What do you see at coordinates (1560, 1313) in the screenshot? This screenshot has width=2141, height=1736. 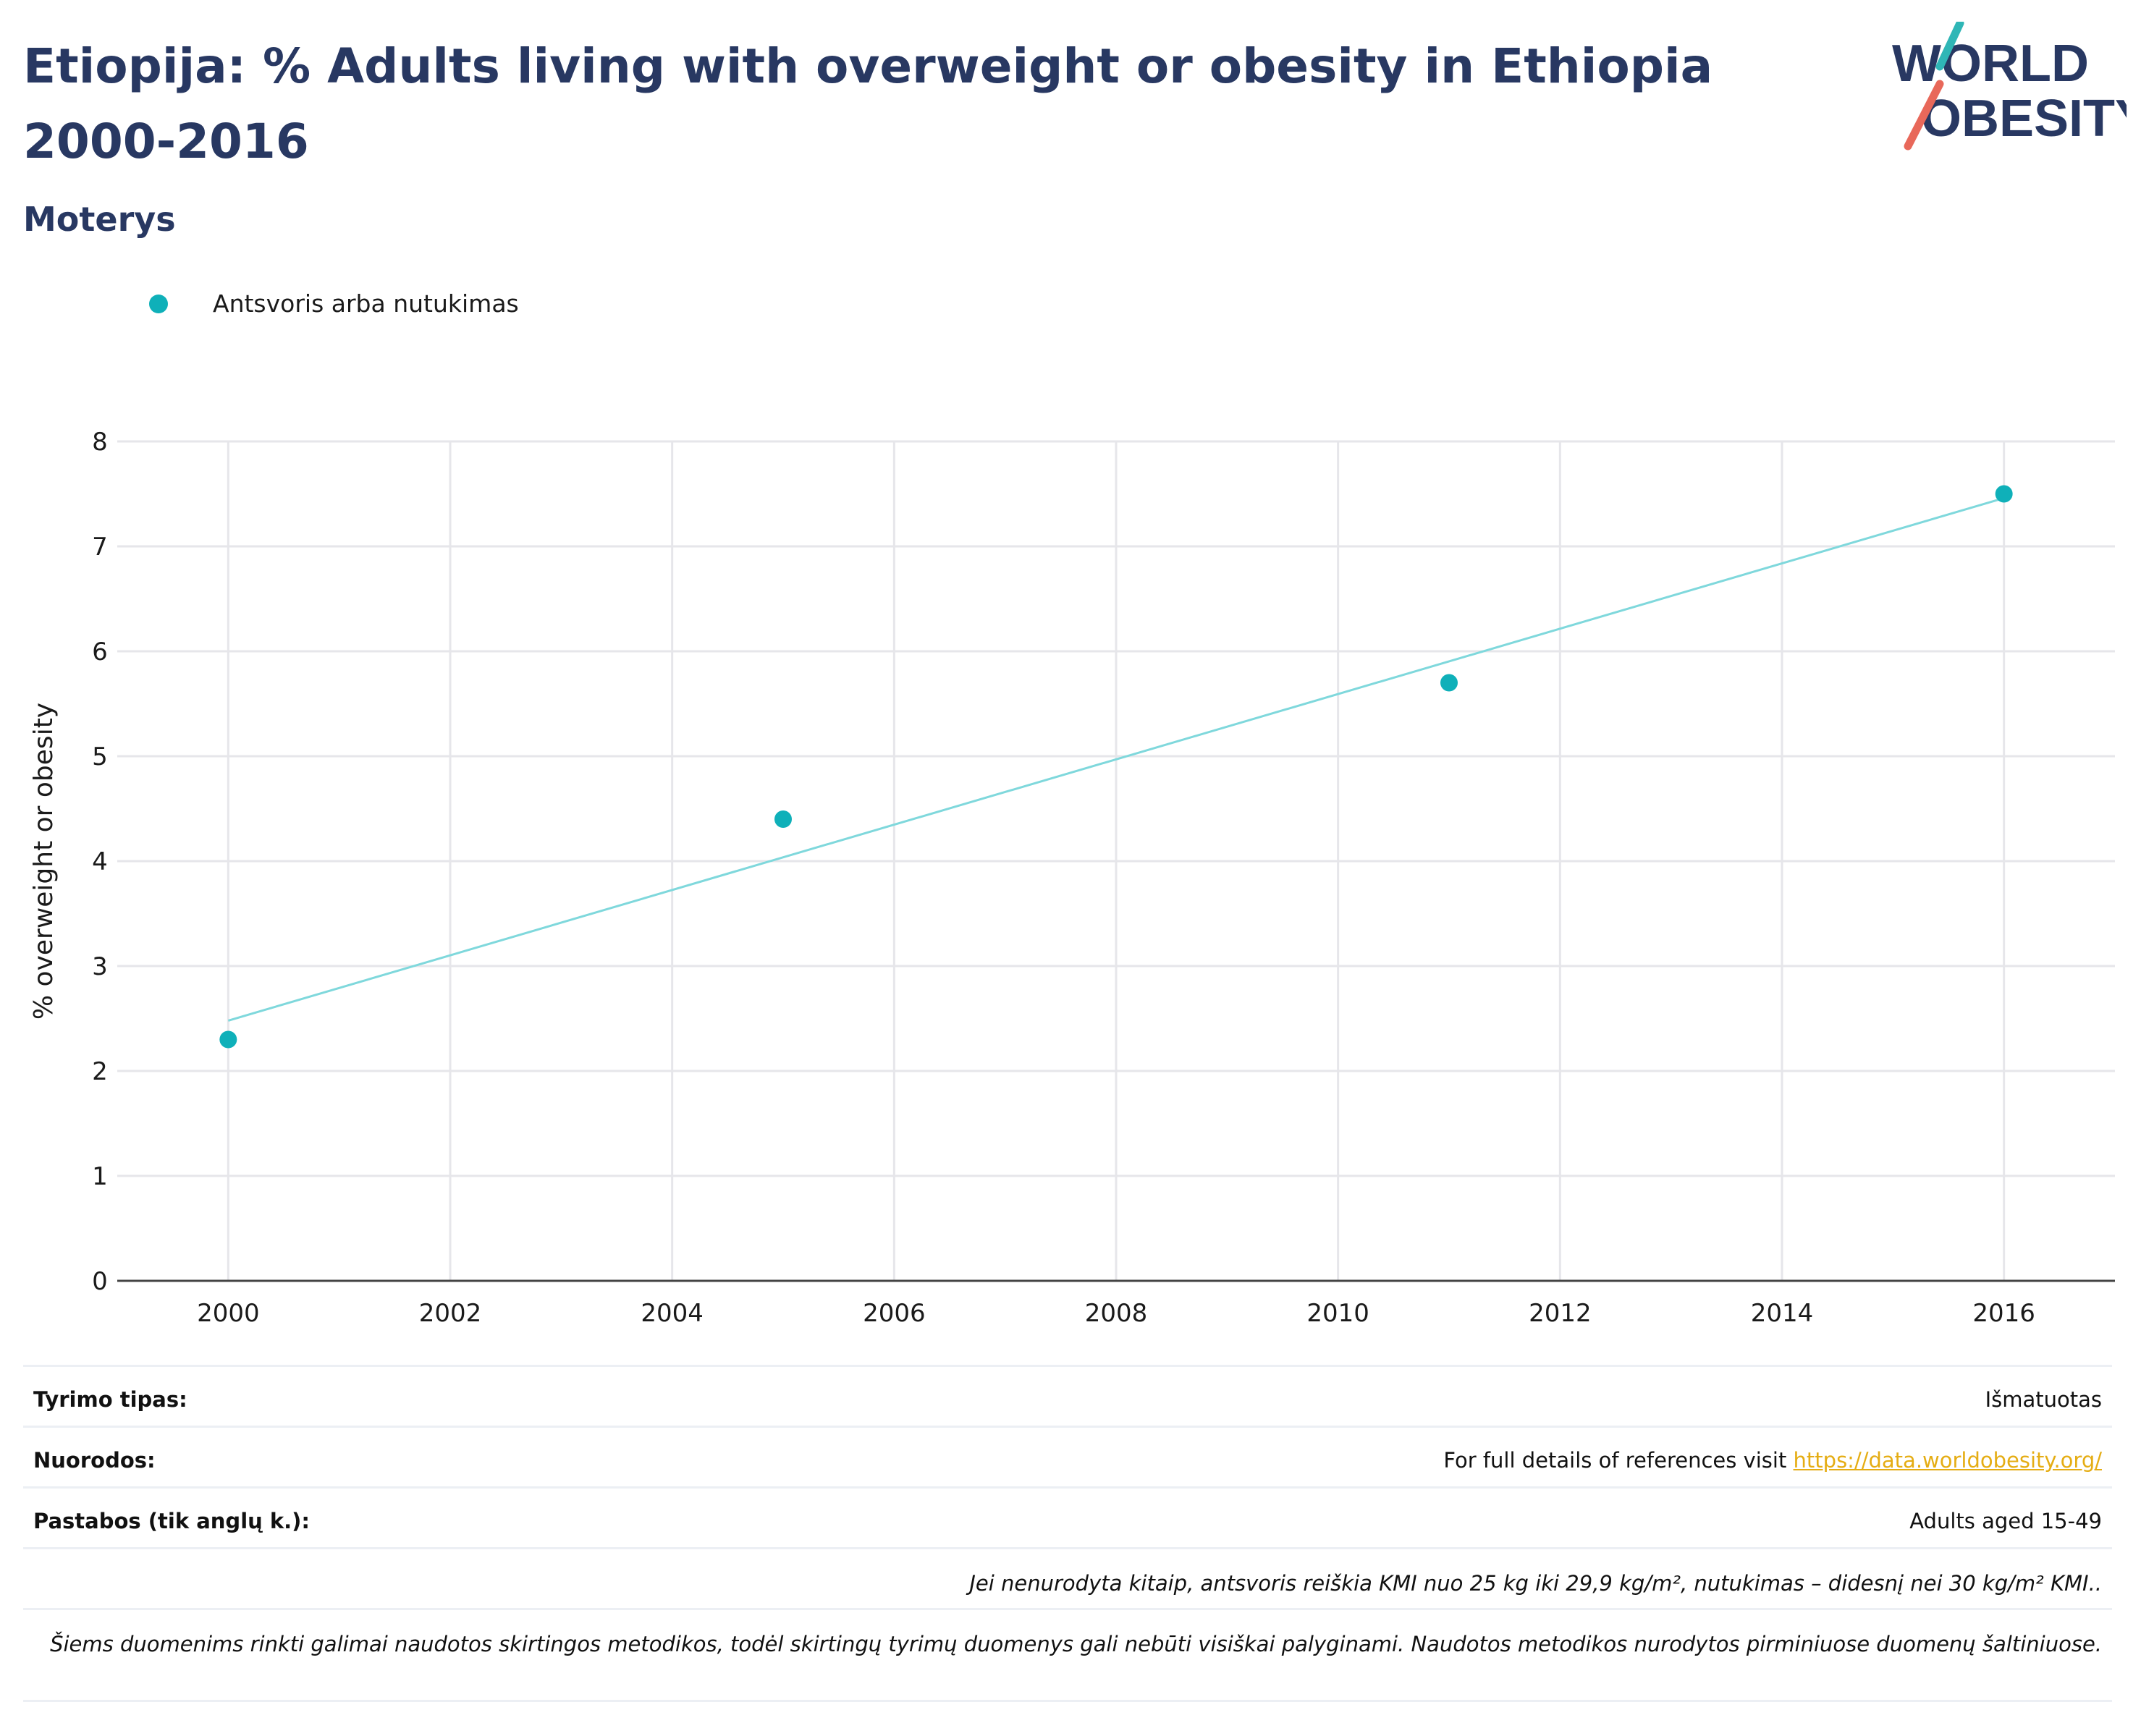 I see `x-tick-label: 2012` at bounding box center [1560, 1313].